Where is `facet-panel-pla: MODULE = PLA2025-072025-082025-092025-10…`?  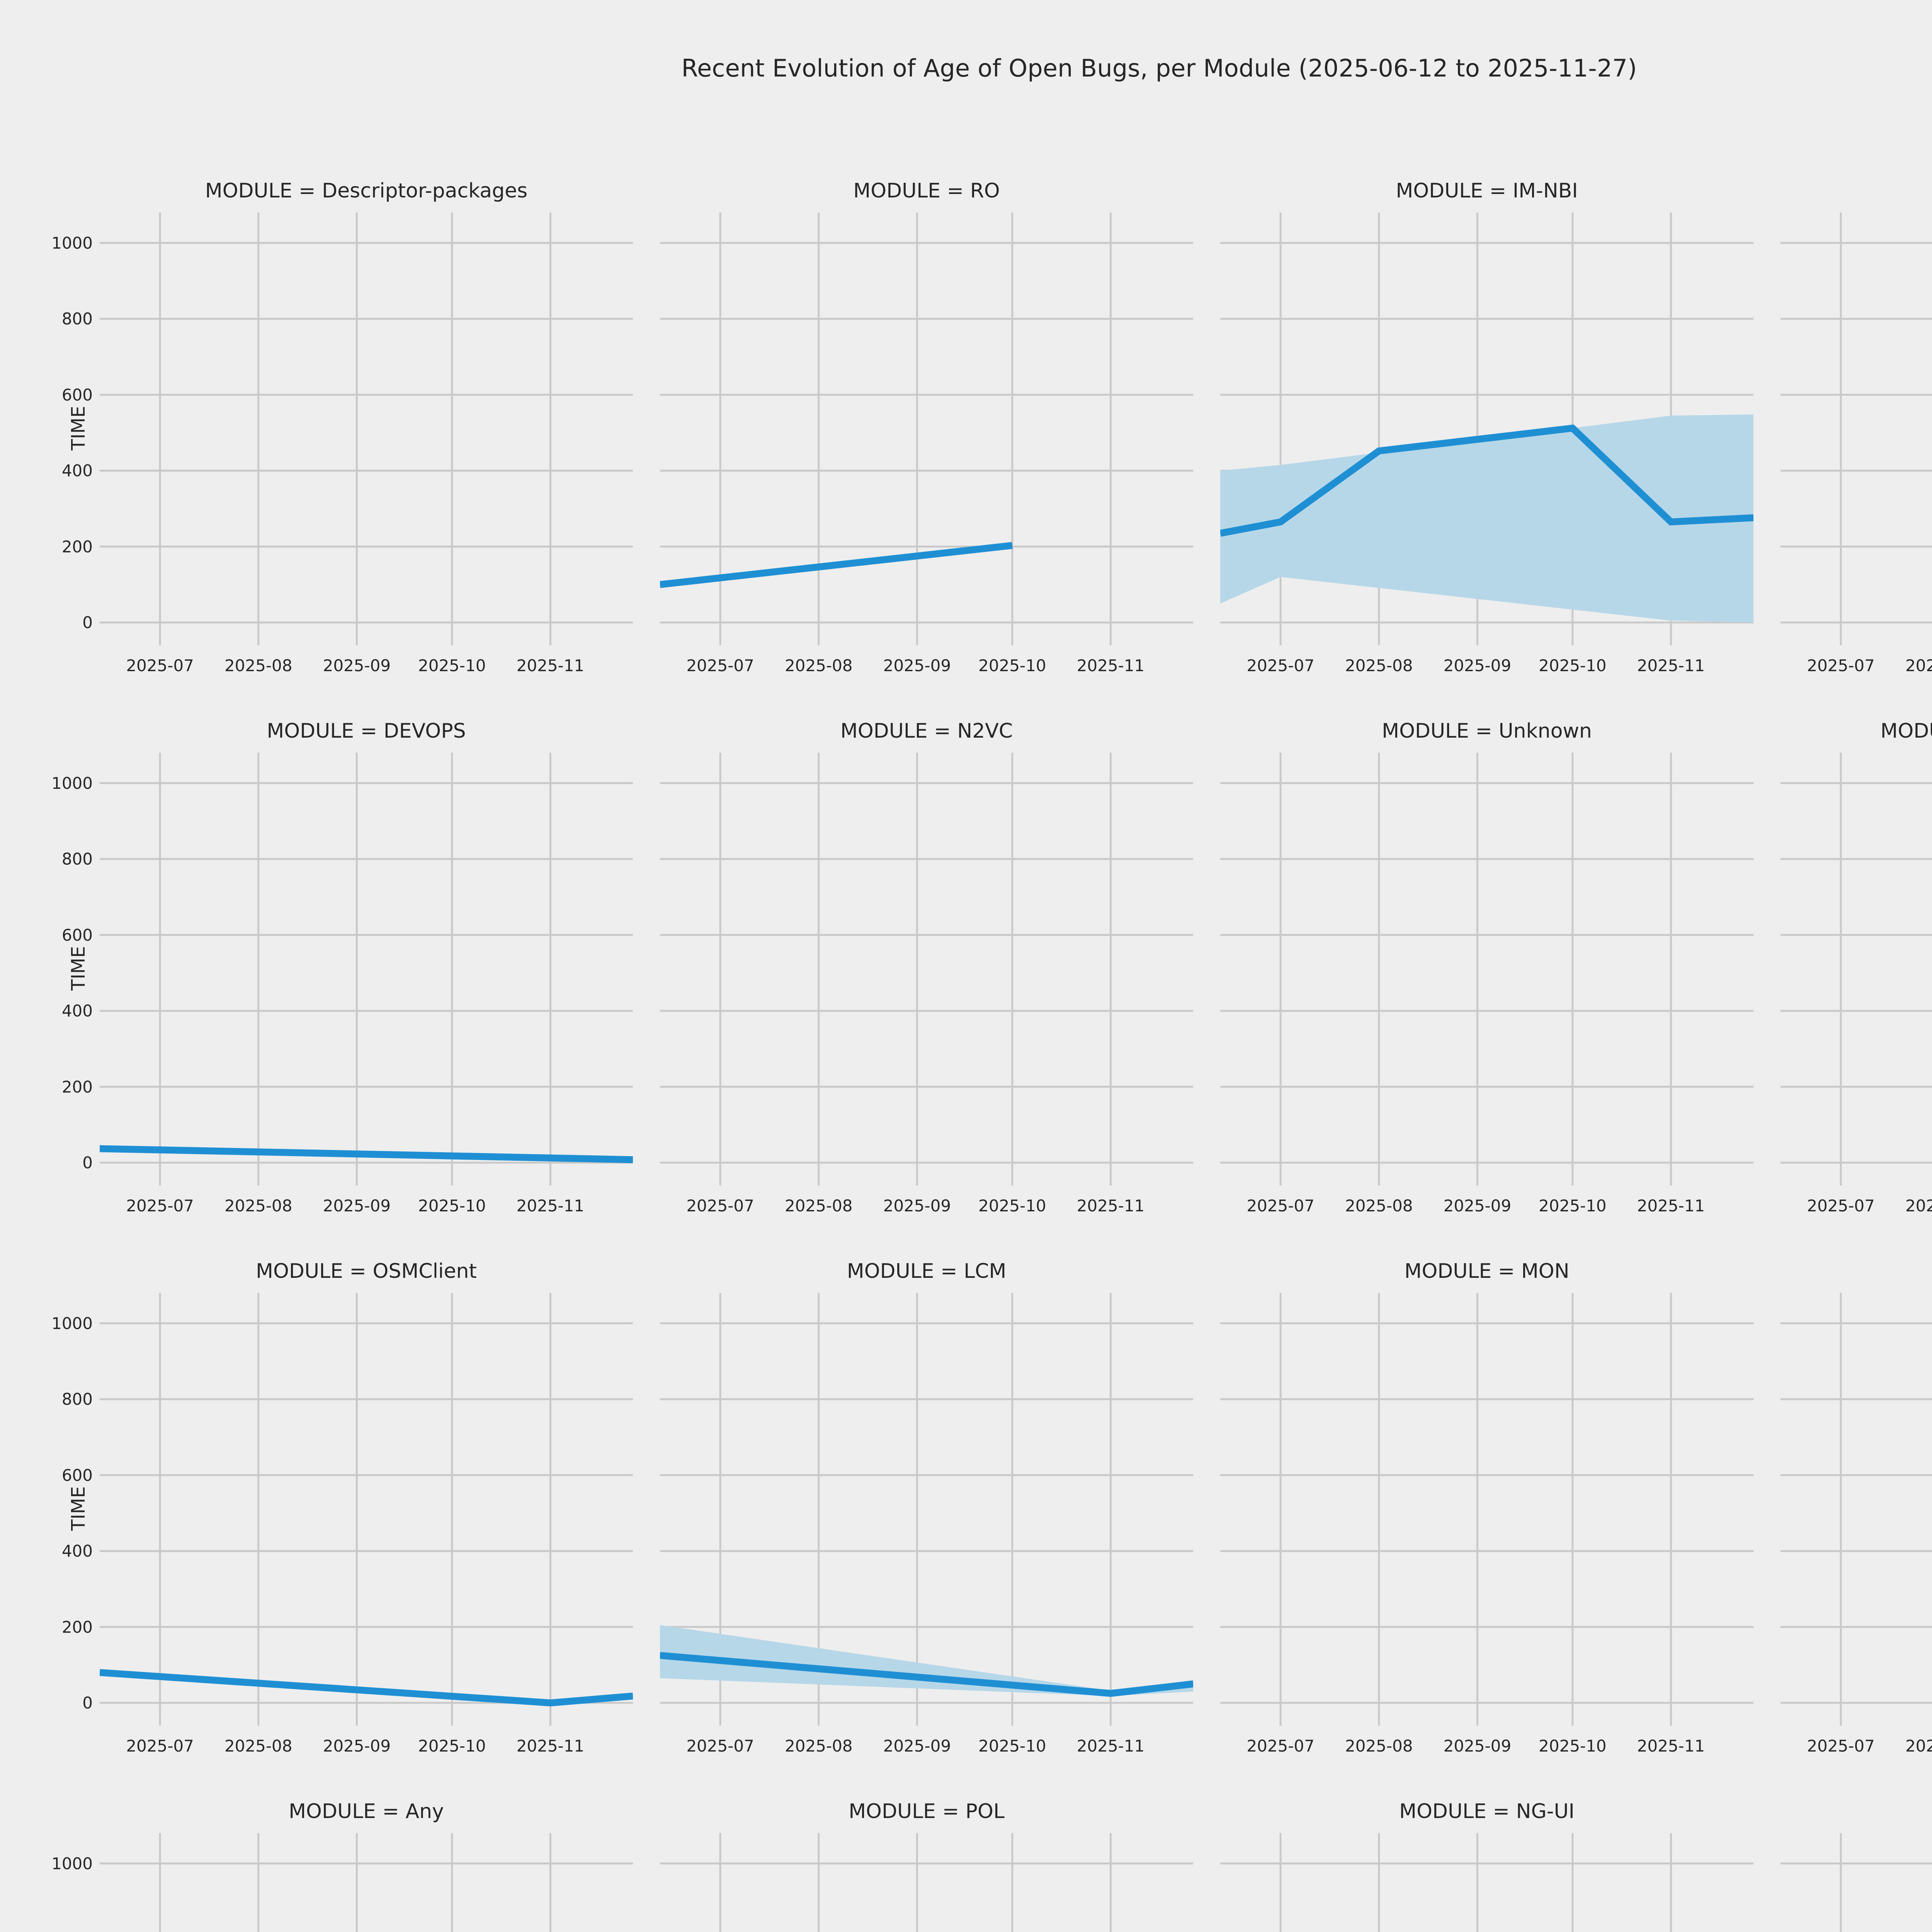
facet-panel-pla: MODULE = PLA2025-072025-082025-092025-10… is located at coordinates (1856, 1883).